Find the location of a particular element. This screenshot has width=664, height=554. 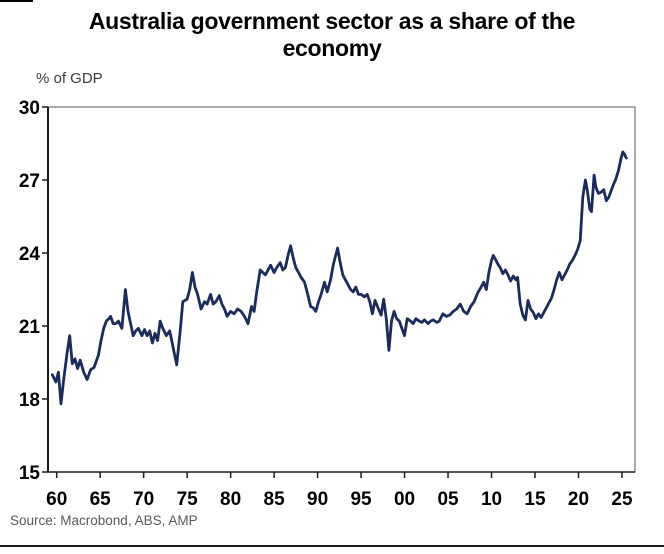

y-tick-label: 24 is located at coordinates (30, 254).